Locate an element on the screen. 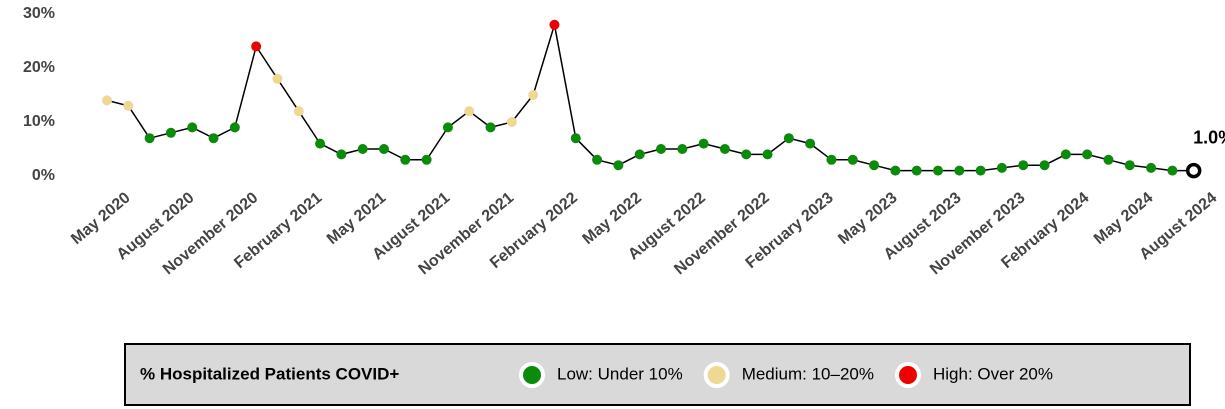 The height and width of the screenshot is (409, 1225). y-tick-label: 20% is located at coordinates (39, 67).